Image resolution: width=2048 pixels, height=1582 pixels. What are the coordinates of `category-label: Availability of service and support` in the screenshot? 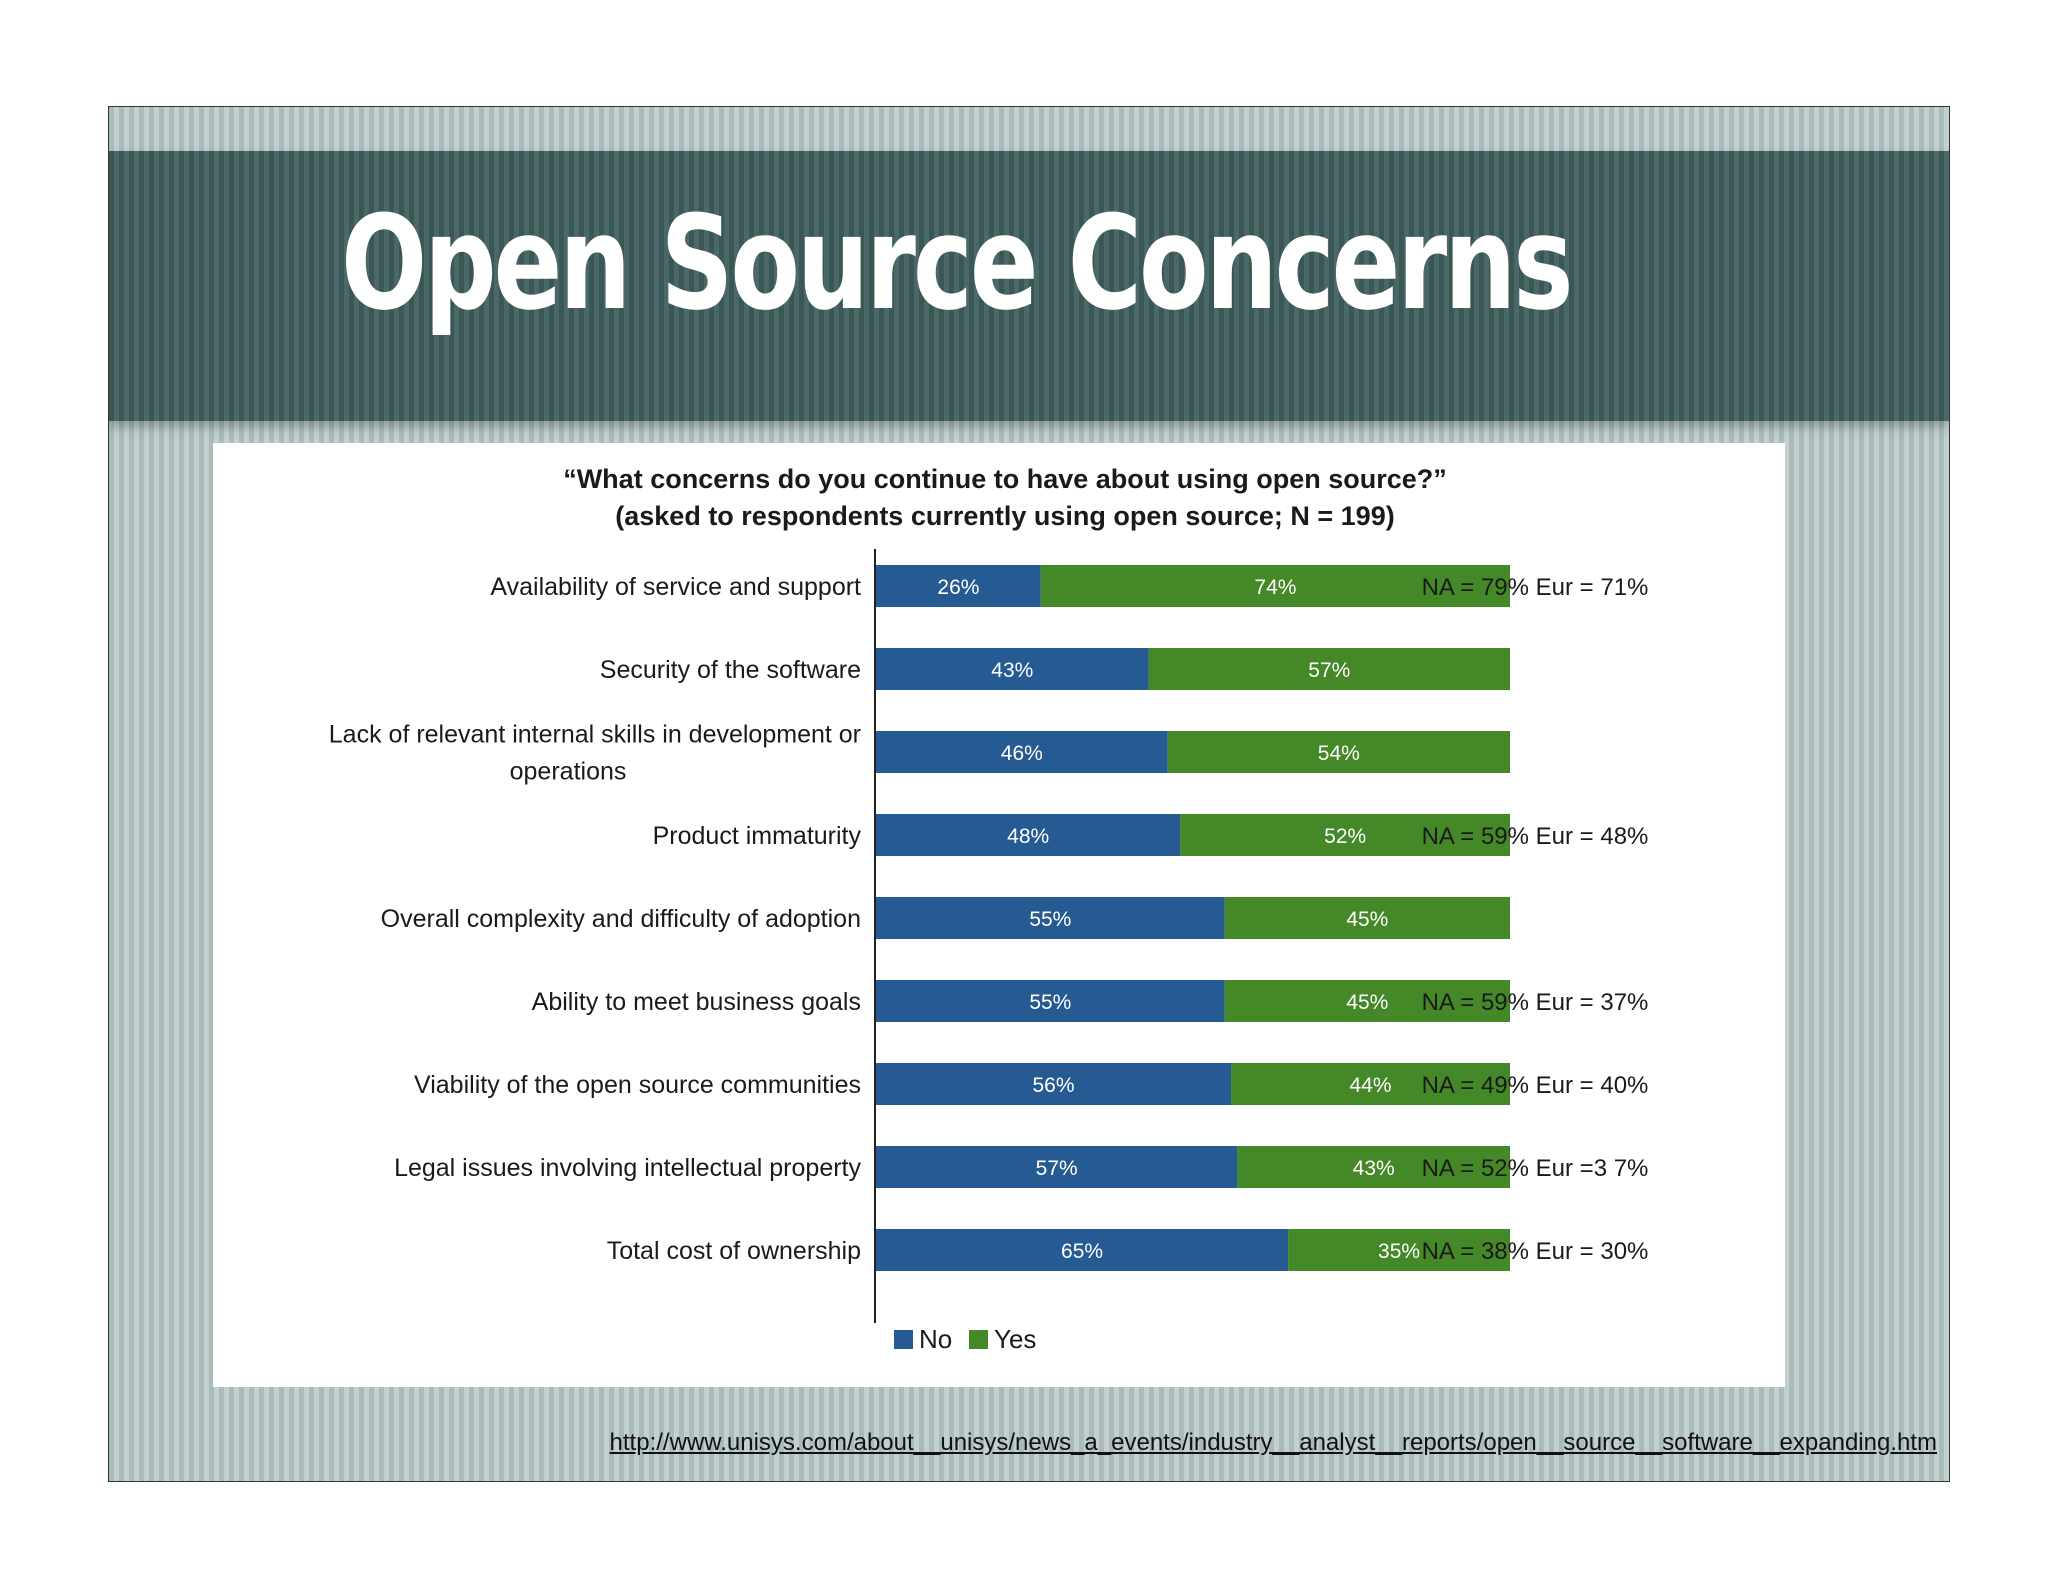 It's located at (675, 587).